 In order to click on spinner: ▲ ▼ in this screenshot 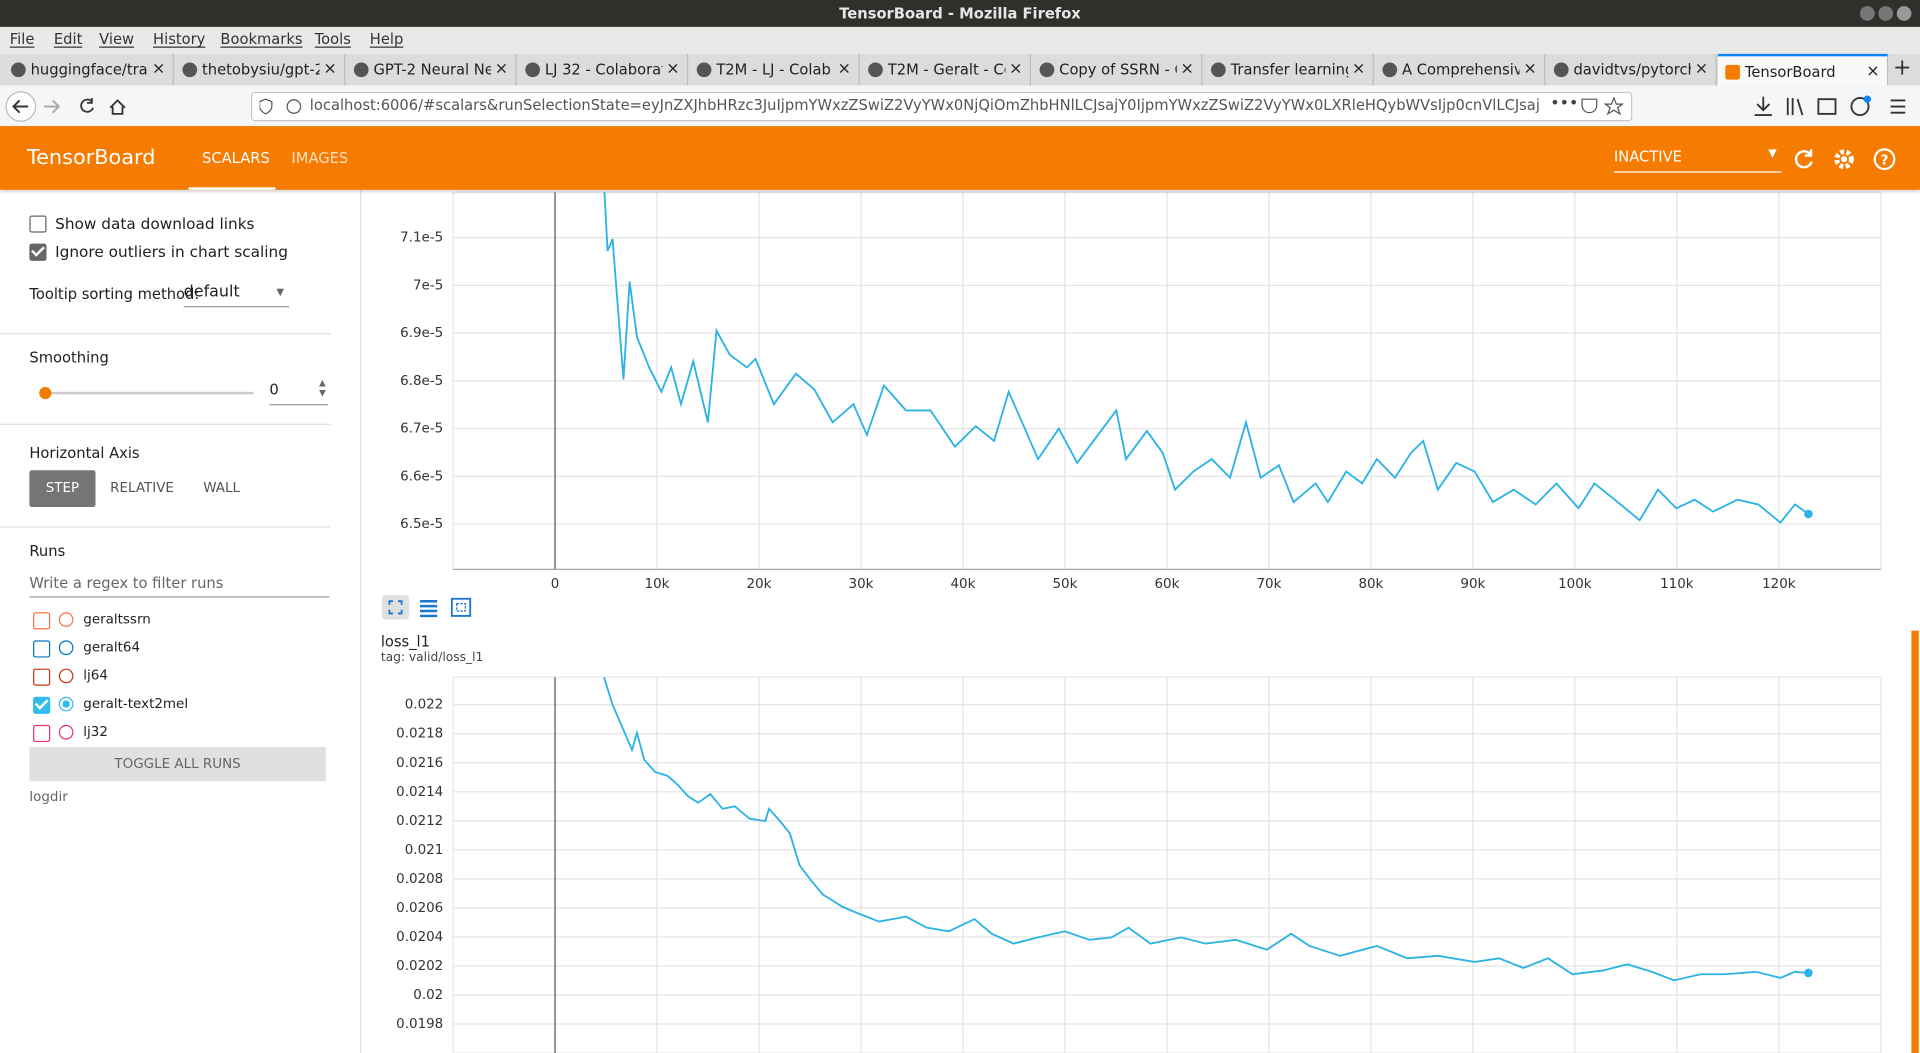, I will do `click(322, 388)`.